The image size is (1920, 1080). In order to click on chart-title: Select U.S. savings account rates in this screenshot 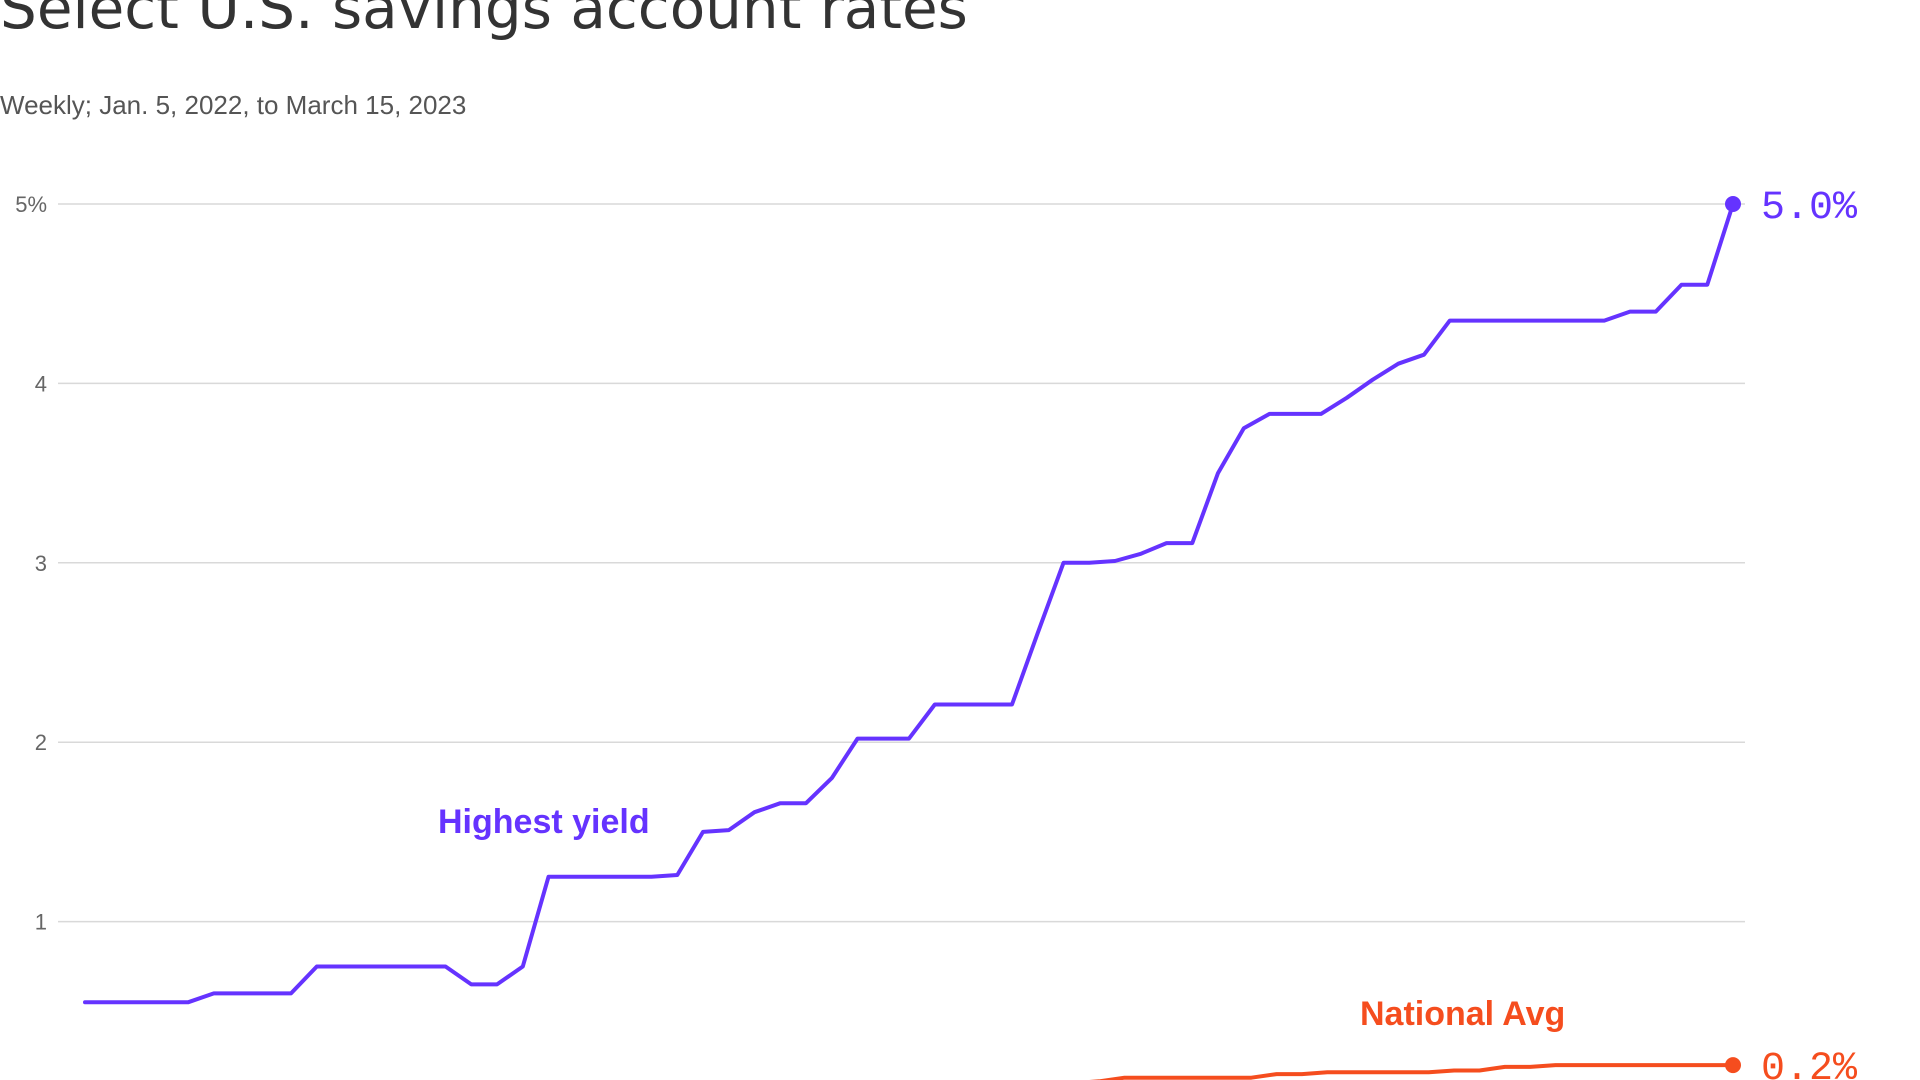, I will do `click(484, 21)`.